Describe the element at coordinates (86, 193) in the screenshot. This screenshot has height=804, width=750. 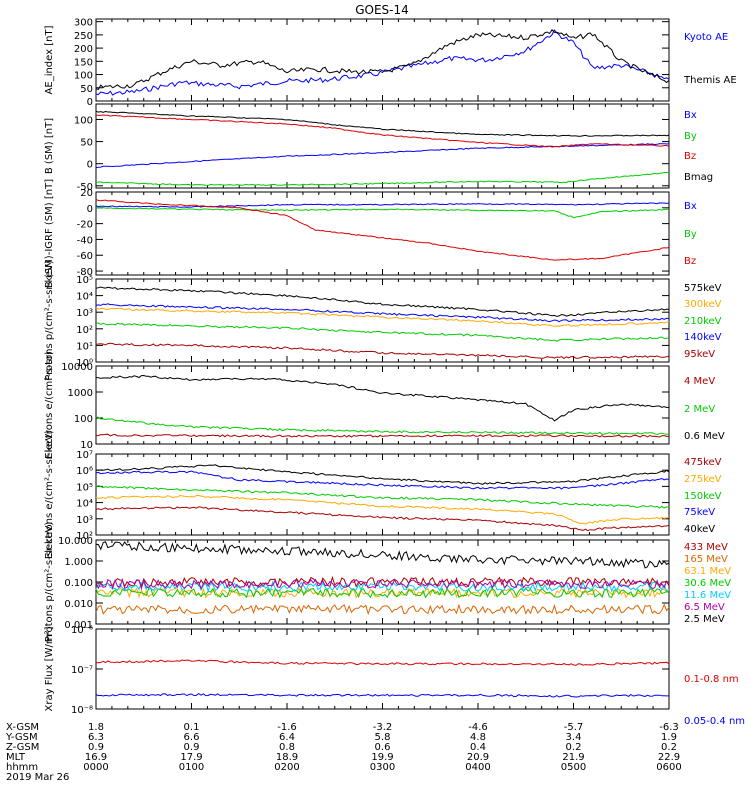
I see `y-tick-label: 20` at that location.